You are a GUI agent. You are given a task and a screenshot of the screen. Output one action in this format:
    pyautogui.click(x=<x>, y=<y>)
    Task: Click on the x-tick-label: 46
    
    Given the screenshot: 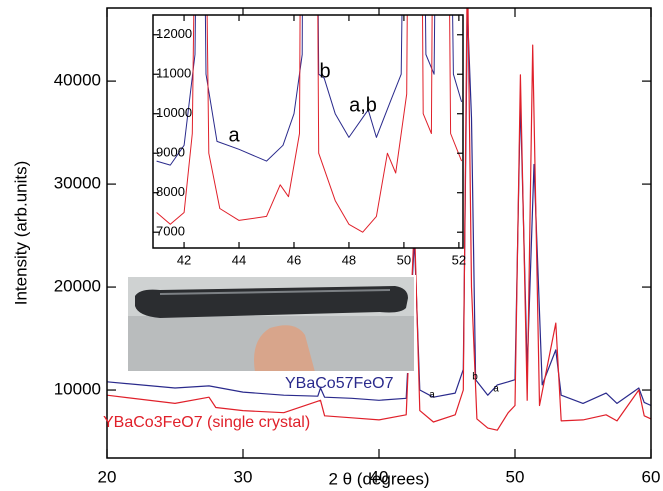 What is the action you would take?
    pyautogui.click(x=294, y=259)
    